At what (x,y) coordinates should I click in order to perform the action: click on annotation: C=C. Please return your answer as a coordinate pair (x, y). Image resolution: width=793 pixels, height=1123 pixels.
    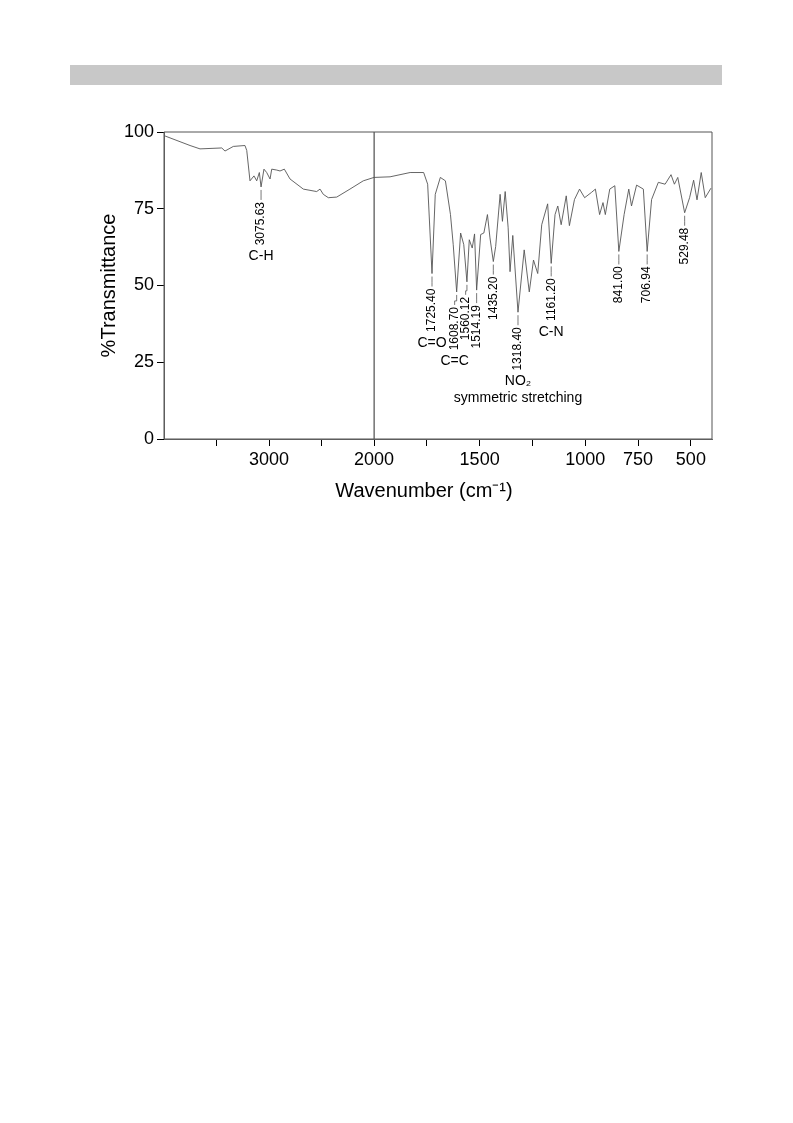
    Looking at the image, I should click on (454, 360).